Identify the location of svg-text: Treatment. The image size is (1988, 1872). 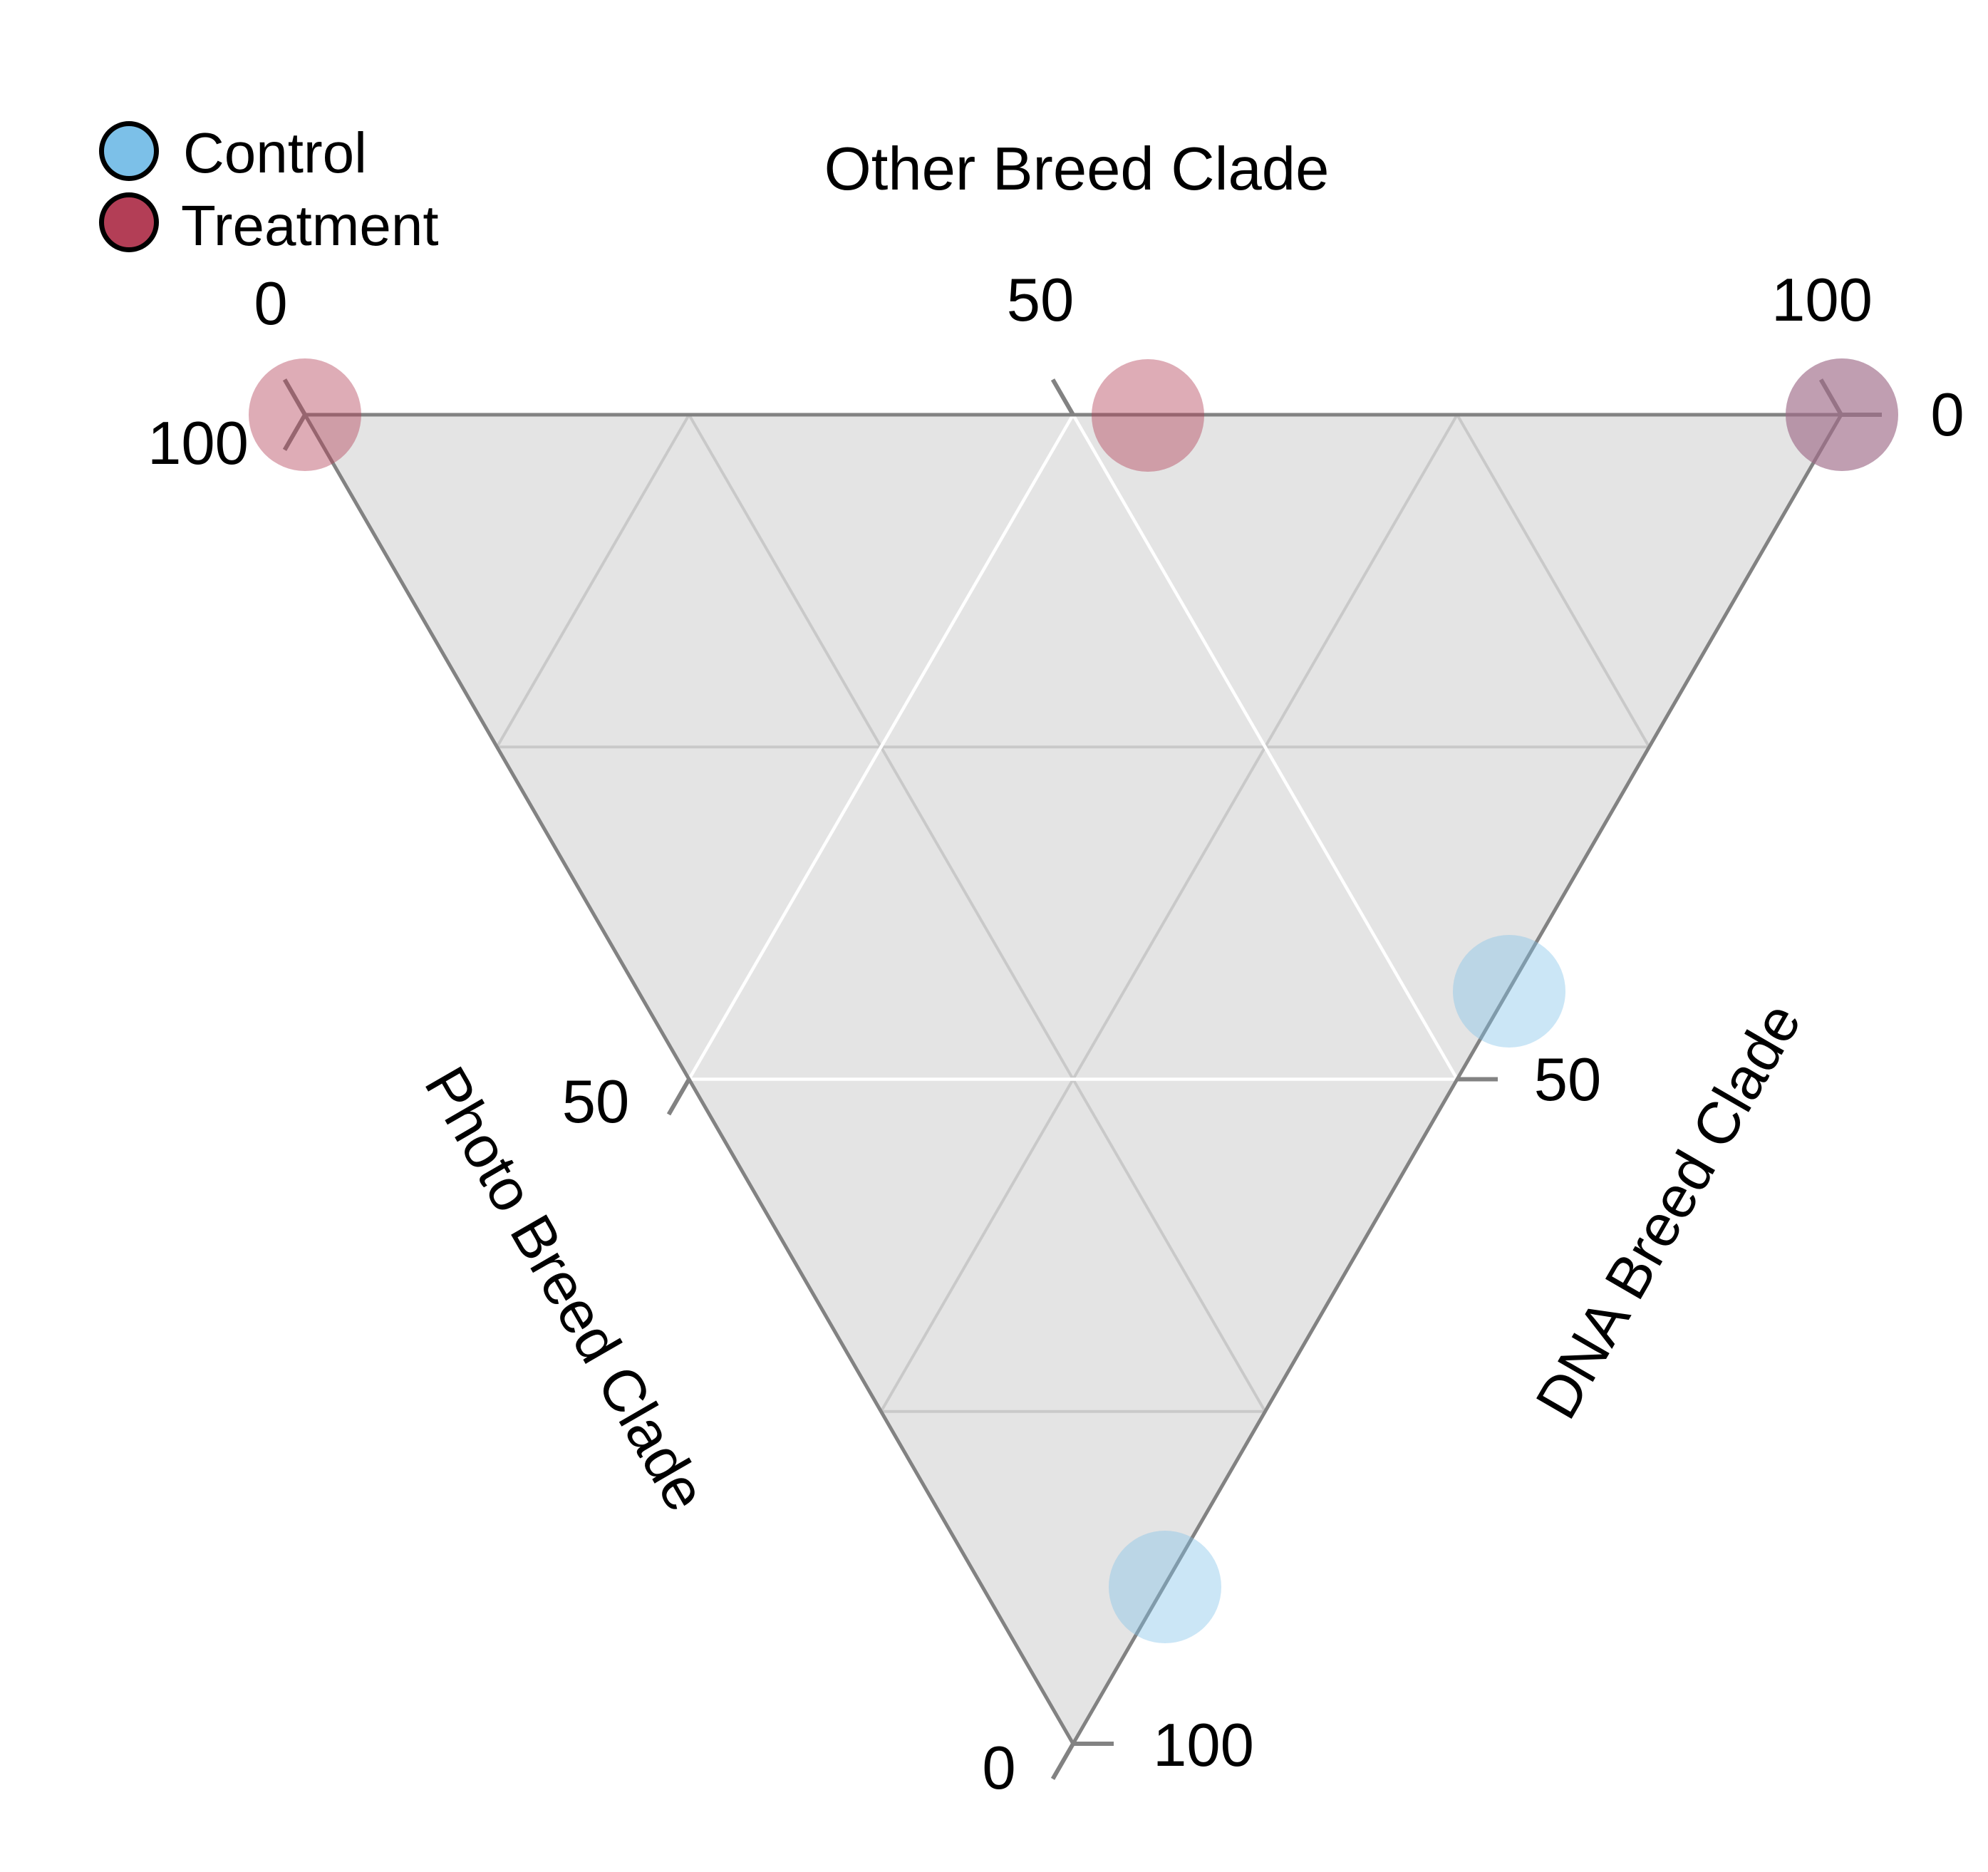
(310, 225).